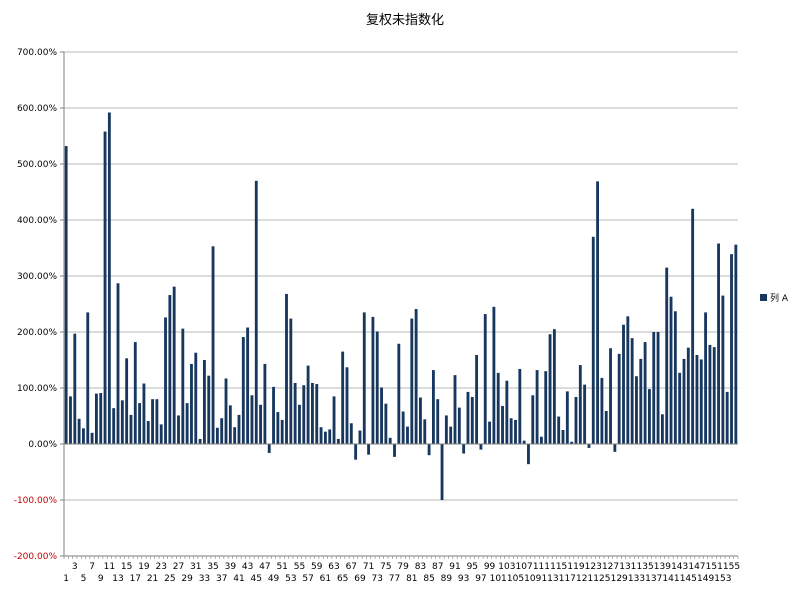  What do you see at coordinates (645, 567) in the screenshot?
I see `x-tick-label: 135` at bounding box center [645, 567].